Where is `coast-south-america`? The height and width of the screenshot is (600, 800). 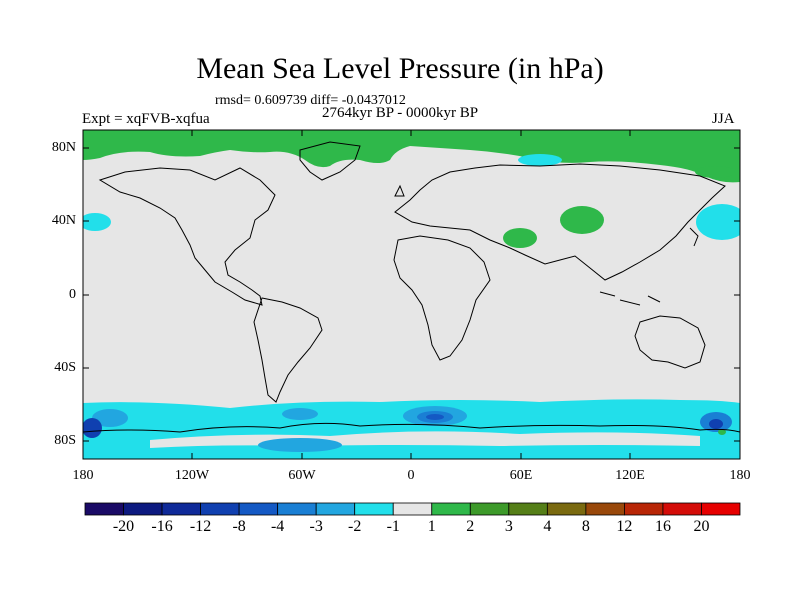 coast-south-america is located at coordinates (288, 350).